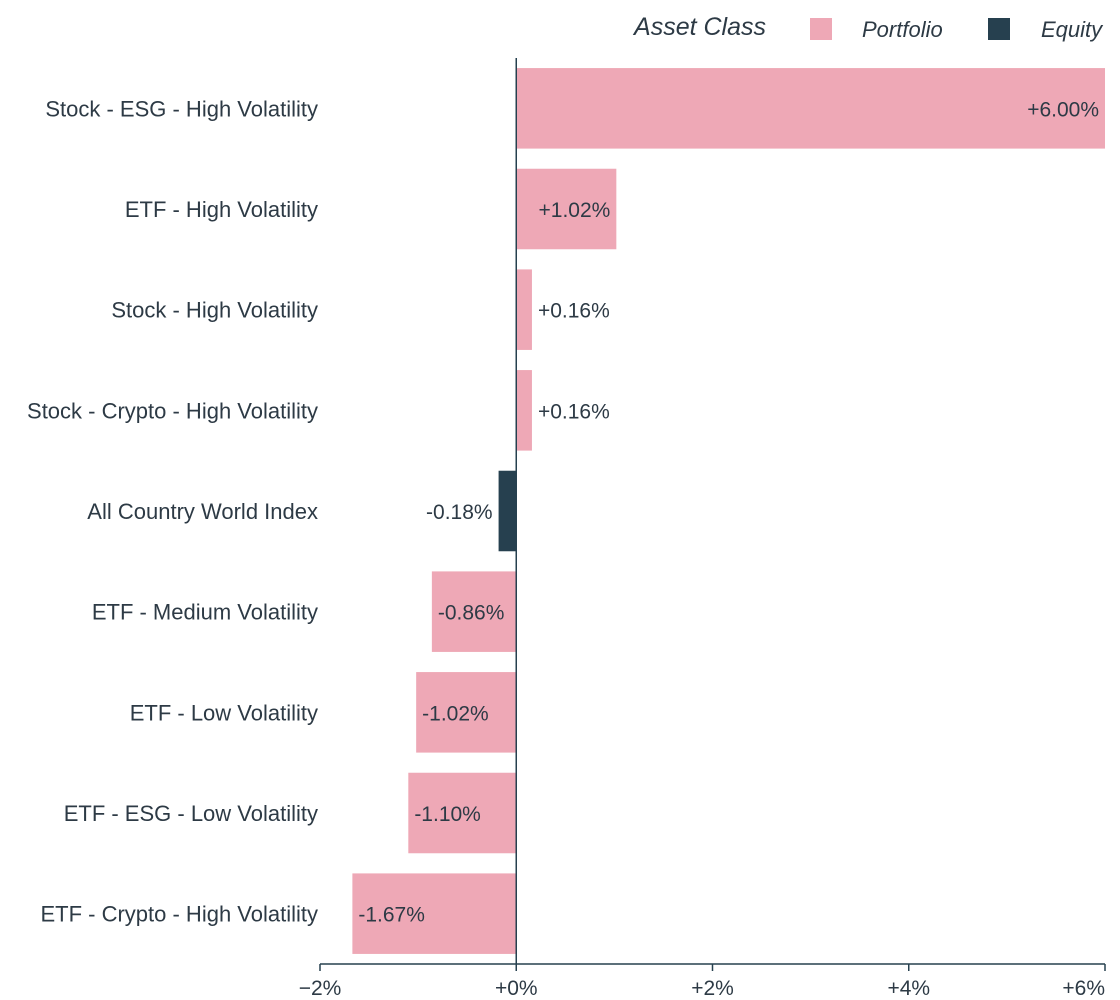  Describe the element at coordinates (699, 27) in the screenshot. I see `legend-title: Asset Class` at that location.